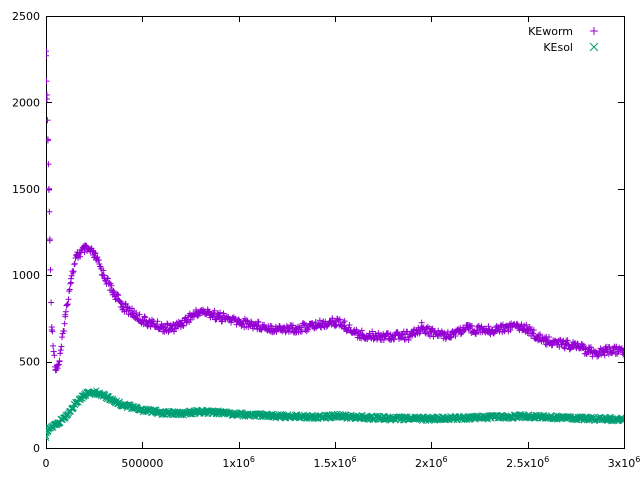  Describe the element at coordinates (558, 47) in the screenshot. I see `legend-label-kesol: KEsol` at that location.